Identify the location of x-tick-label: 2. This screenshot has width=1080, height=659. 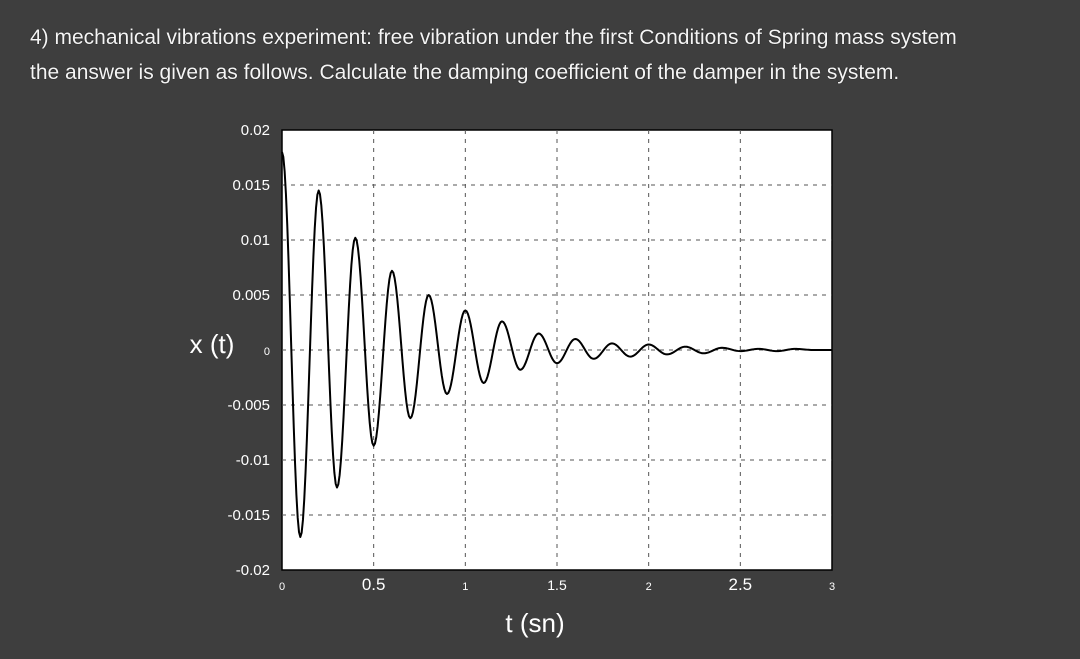
(649, 587).